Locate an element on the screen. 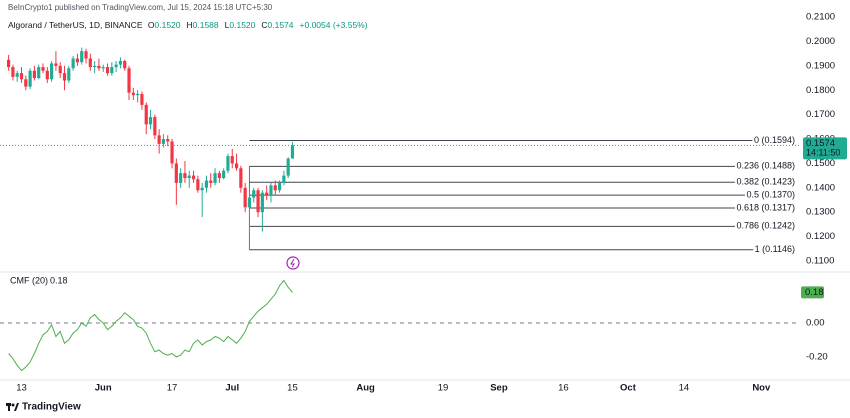 The image size is (850, 418). cmf-tick-label: 0.00 is located at coordinates (815, 322).